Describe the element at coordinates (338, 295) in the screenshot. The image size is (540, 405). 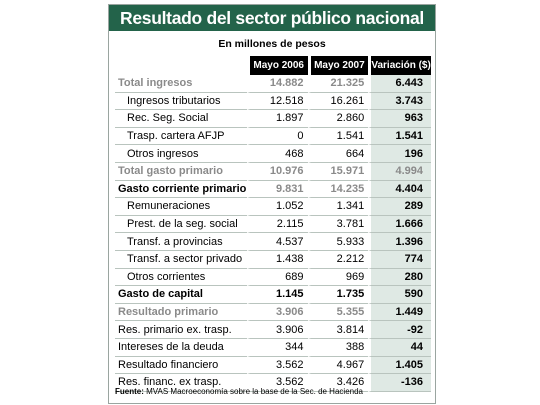
I see `value-2007: 1.735` at that location.